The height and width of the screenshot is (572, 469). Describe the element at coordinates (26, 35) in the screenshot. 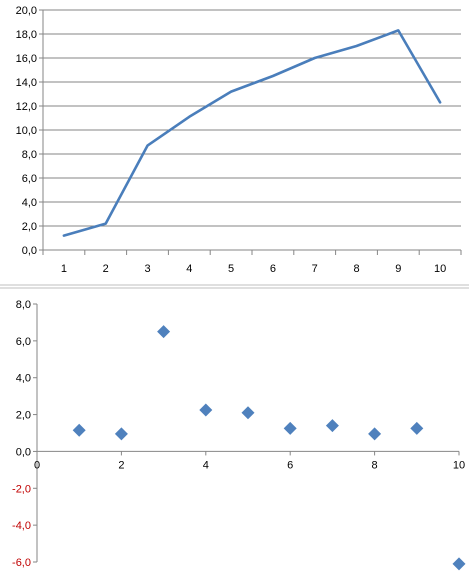

I see `y-tick-label: 18,0` at that location.